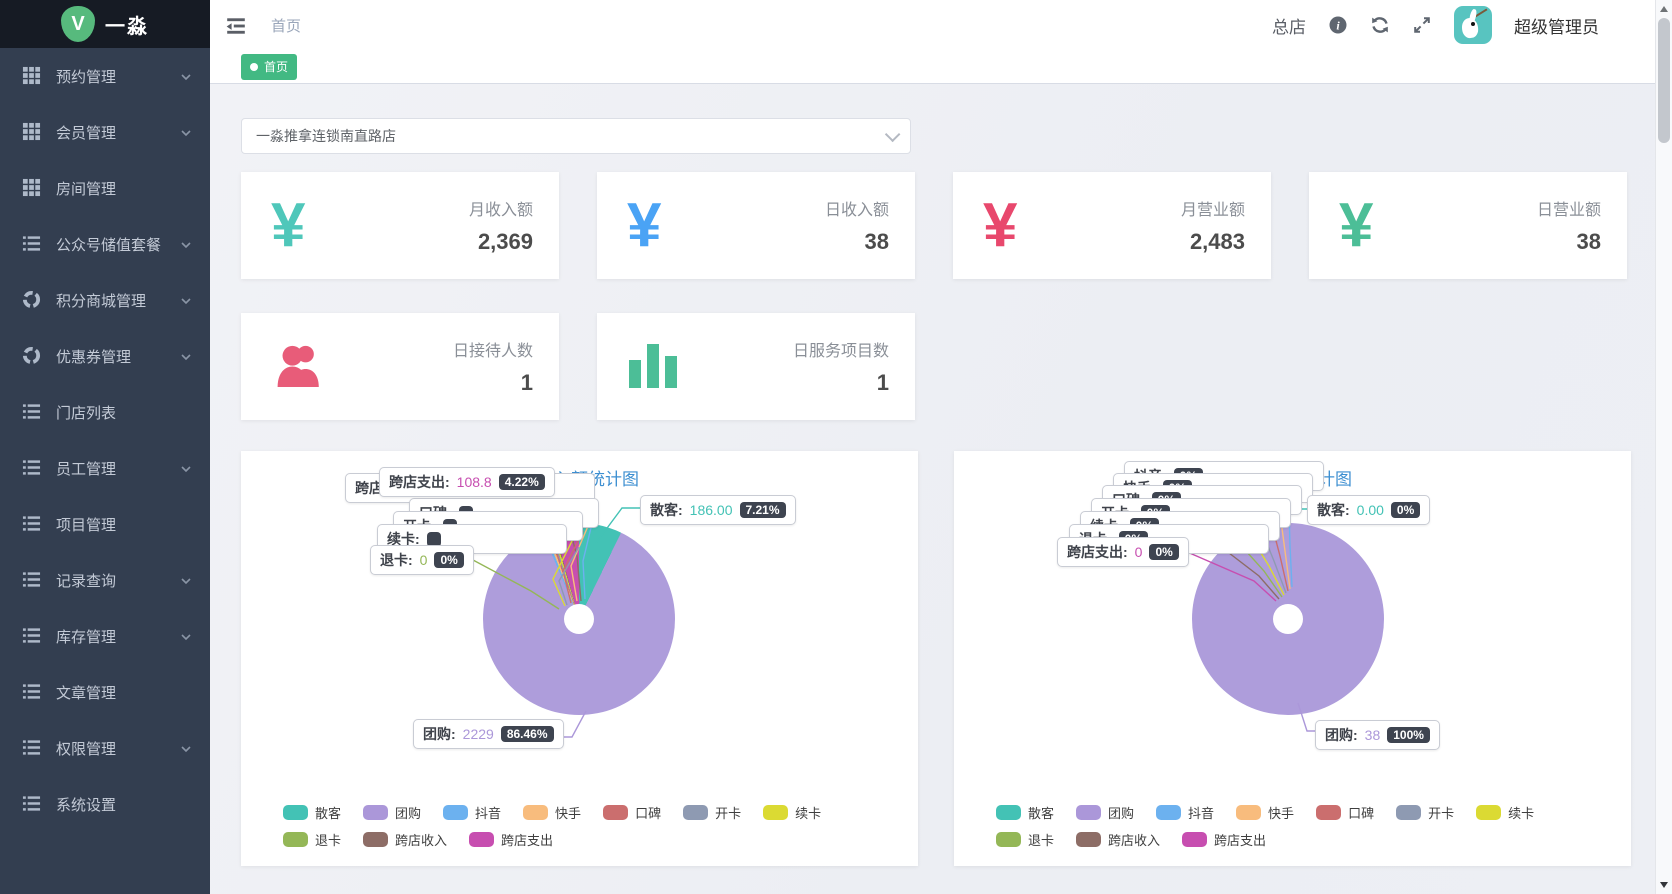  Describe the element at coordinates (105, 356) in the screenshot. I see `sidebar-item: 优惠券管理` at that location.